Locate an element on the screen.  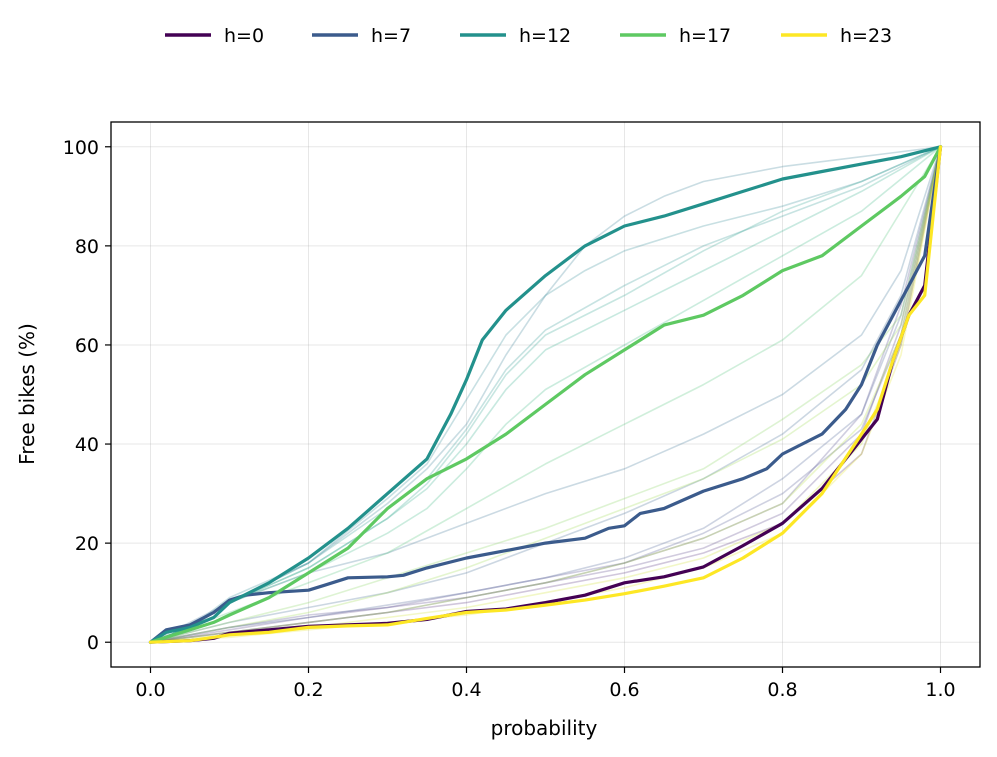
legend: h=0 h=7 h=12 h=17 h=23 is located at coordinates (528, 36).